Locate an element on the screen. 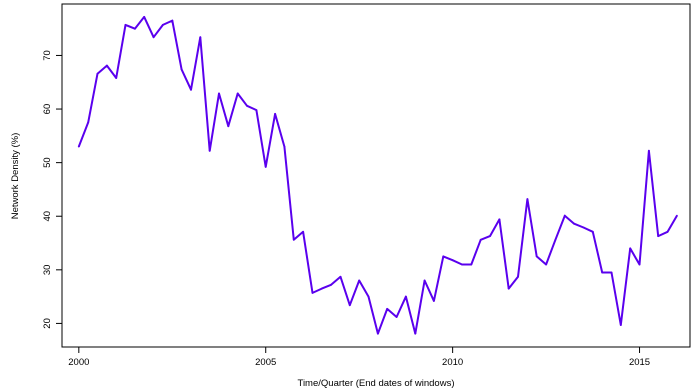  y-tick-label: 30 is located at coordinates (47, 270).